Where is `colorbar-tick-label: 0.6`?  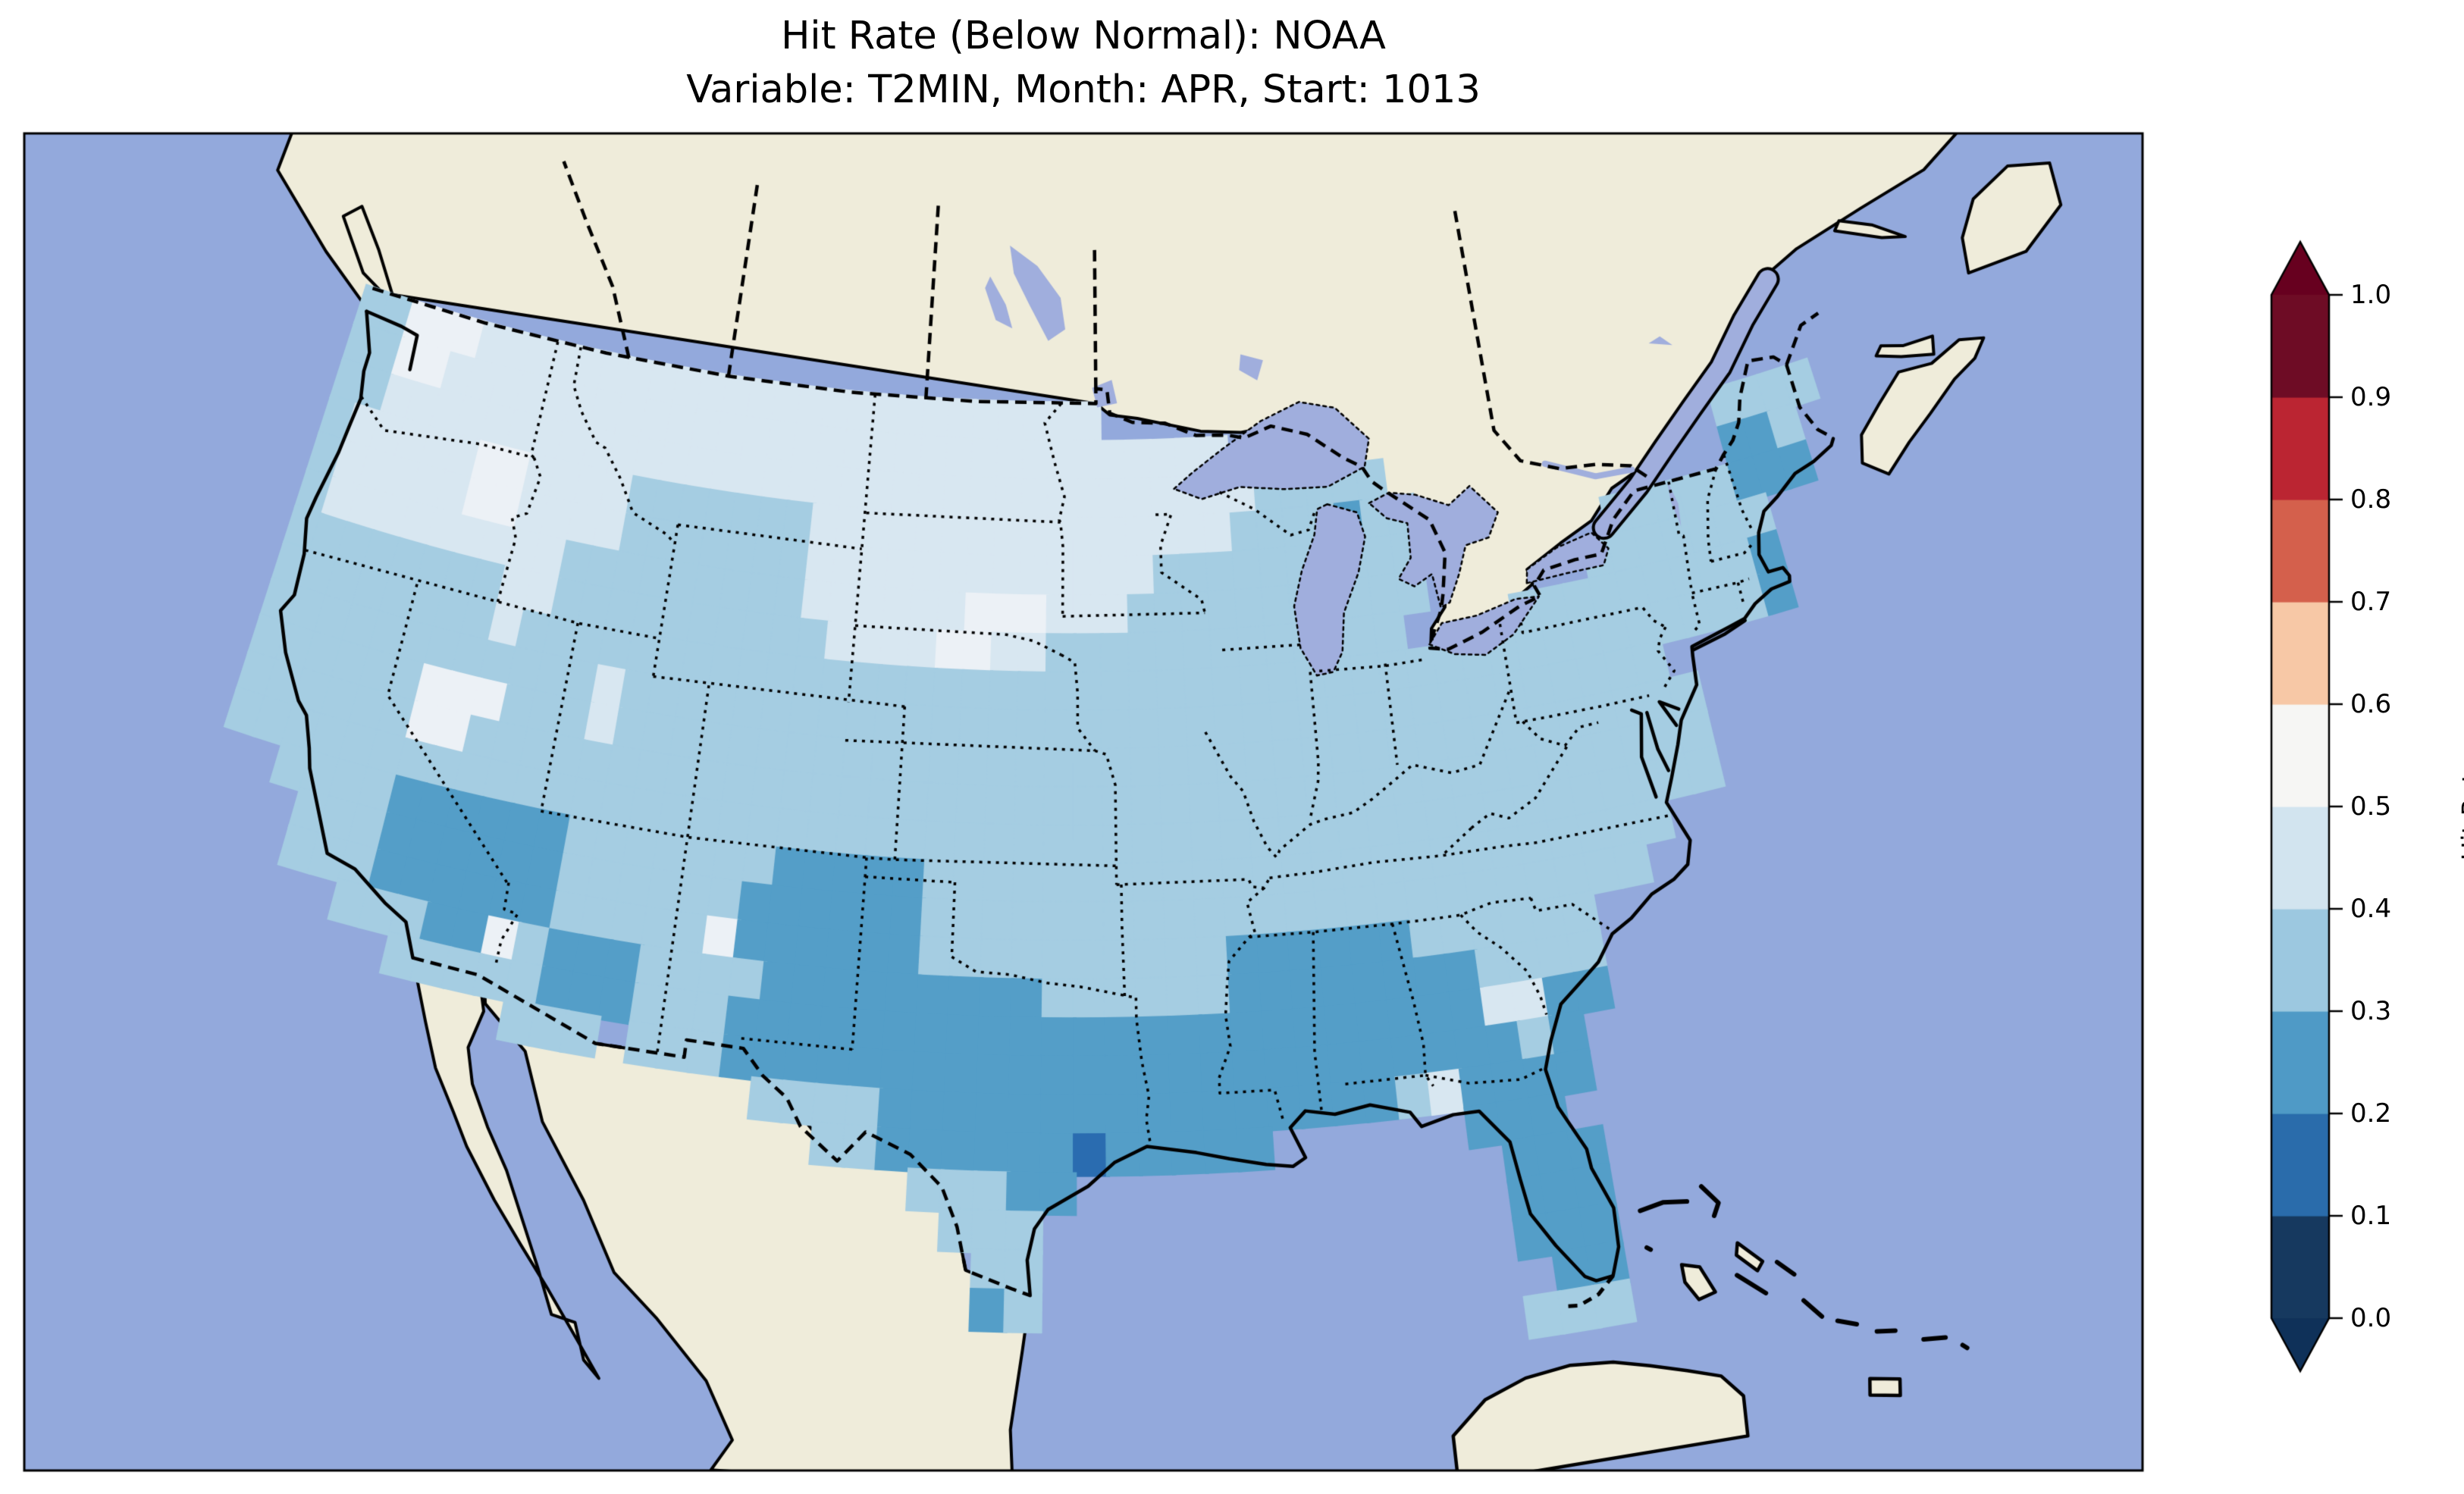
colorbar-tick-label: 0.6 is located at coordinates (2371, 704).